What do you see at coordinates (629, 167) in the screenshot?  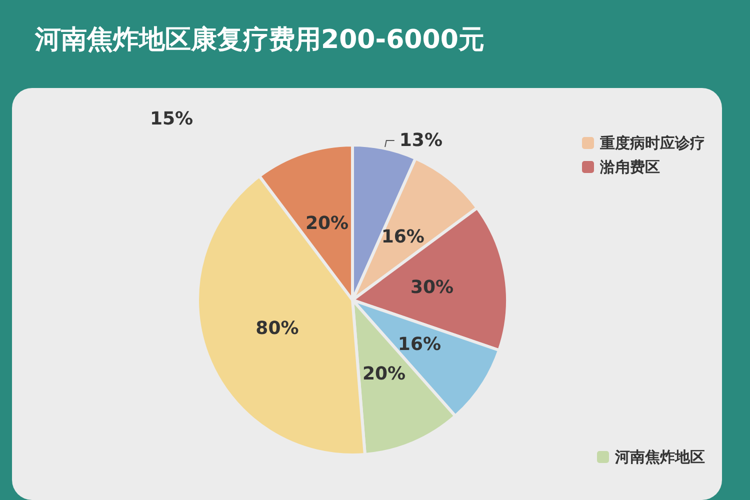 I see `legend-label: 湁甪费区` at bounding box center [629, 167].